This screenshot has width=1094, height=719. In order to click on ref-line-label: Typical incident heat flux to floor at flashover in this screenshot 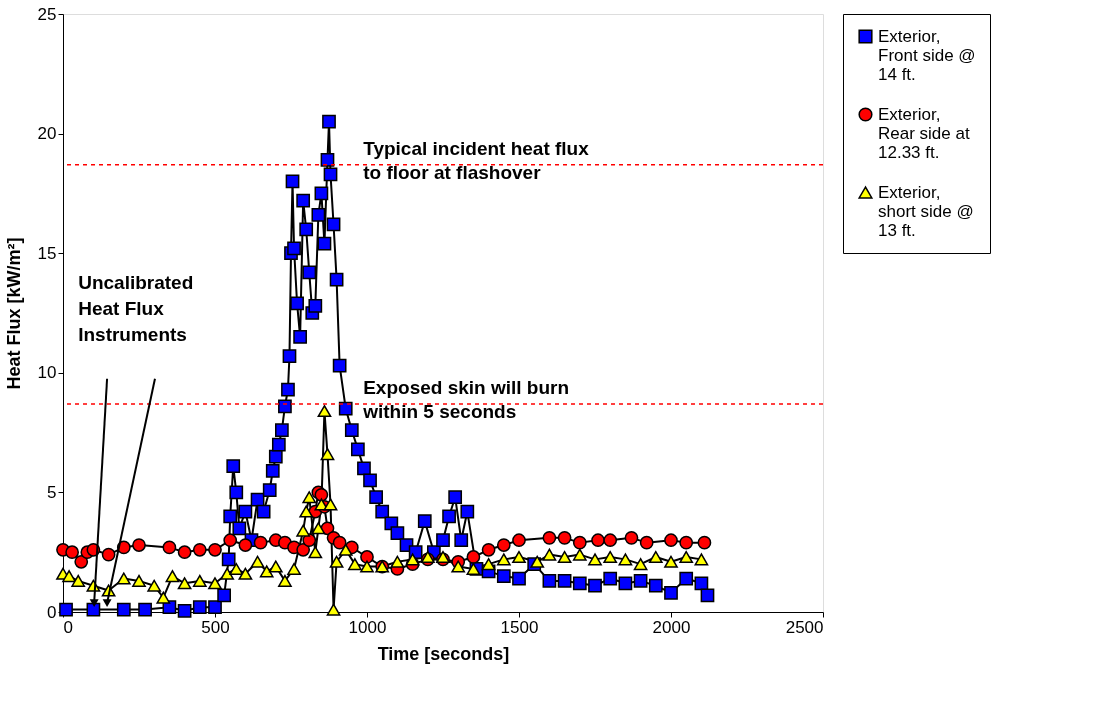, I will do `click(476, 160)`.